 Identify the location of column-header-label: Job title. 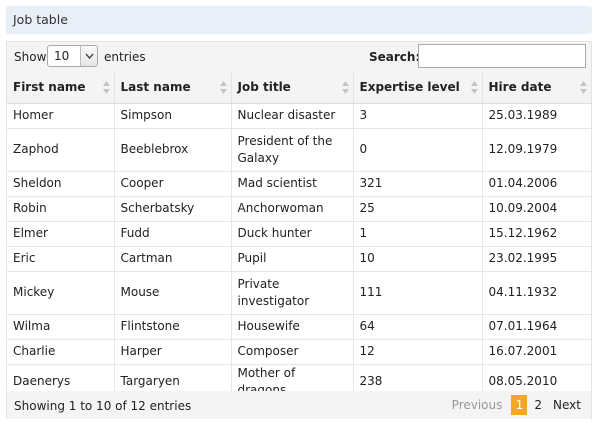
(264, 87).